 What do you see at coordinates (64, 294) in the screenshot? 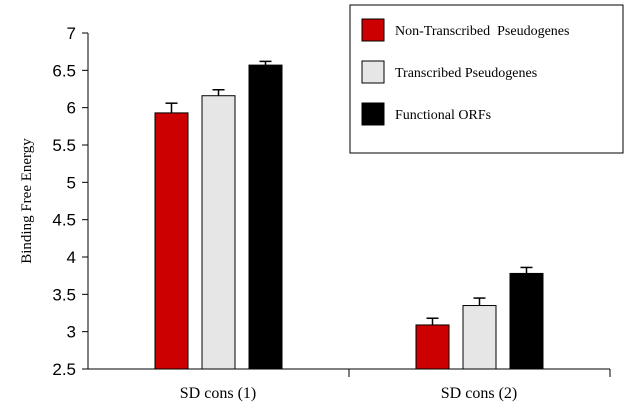
I see `y-tick-label: 3.5` at bounding box center [64, 294].